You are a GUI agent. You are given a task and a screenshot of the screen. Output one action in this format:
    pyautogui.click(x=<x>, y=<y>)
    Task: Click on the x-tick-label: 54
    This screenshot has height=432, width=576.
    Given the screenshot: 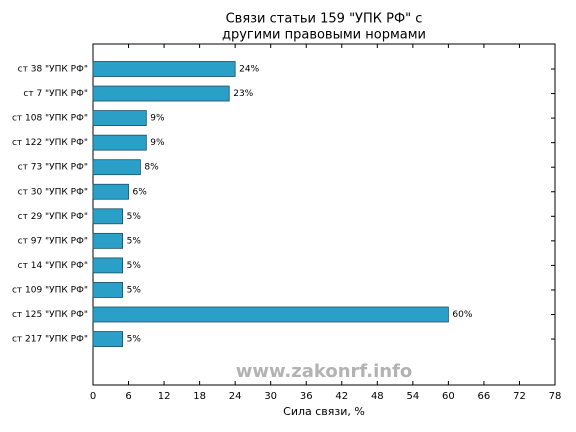 What is the action you would take?
    pyautogui.click(x=412, y=396)
    